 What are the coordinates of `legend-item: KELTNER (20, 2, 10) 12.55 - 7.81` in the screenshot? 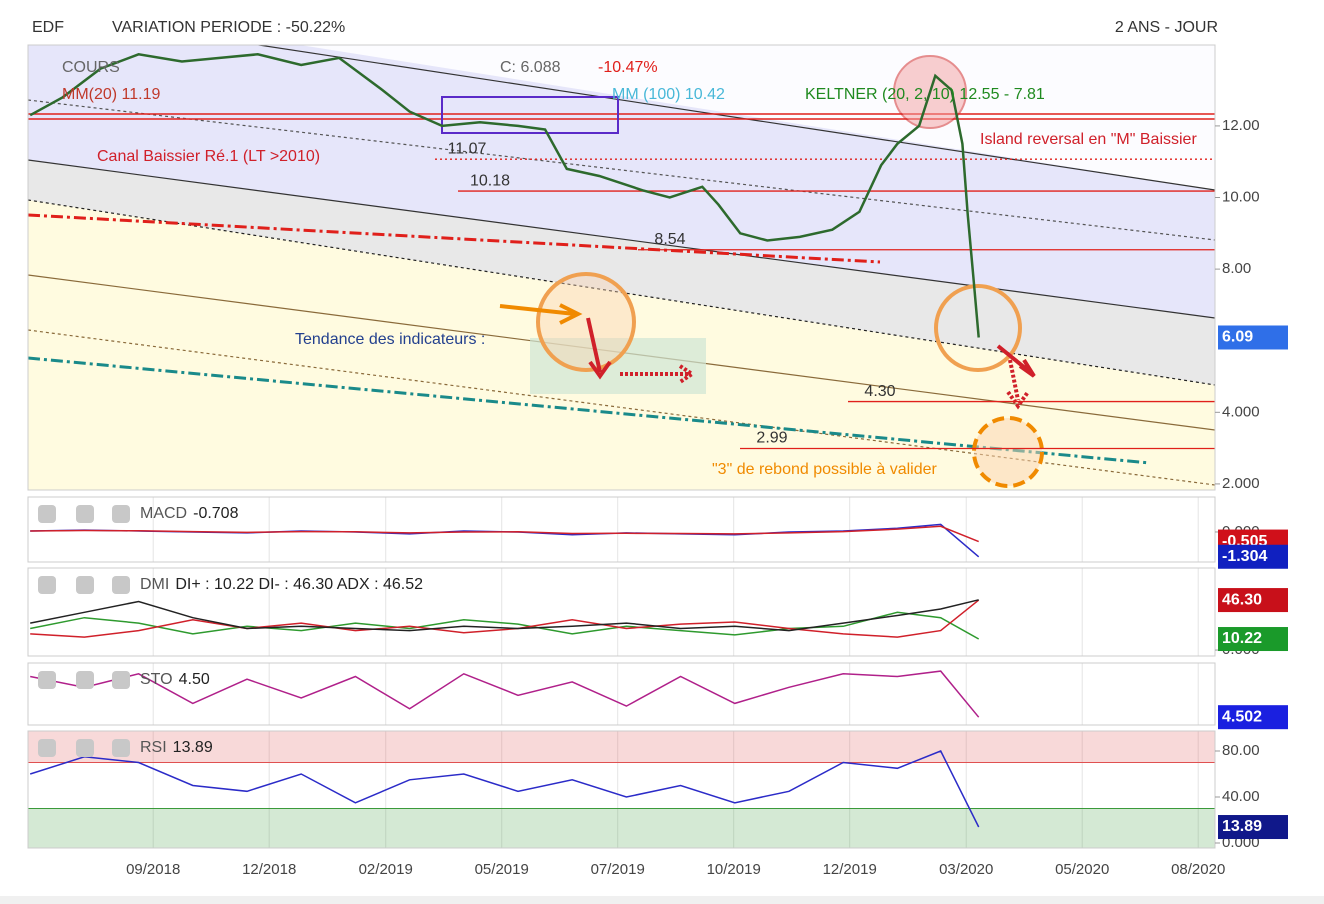 It's located at (925, 94).